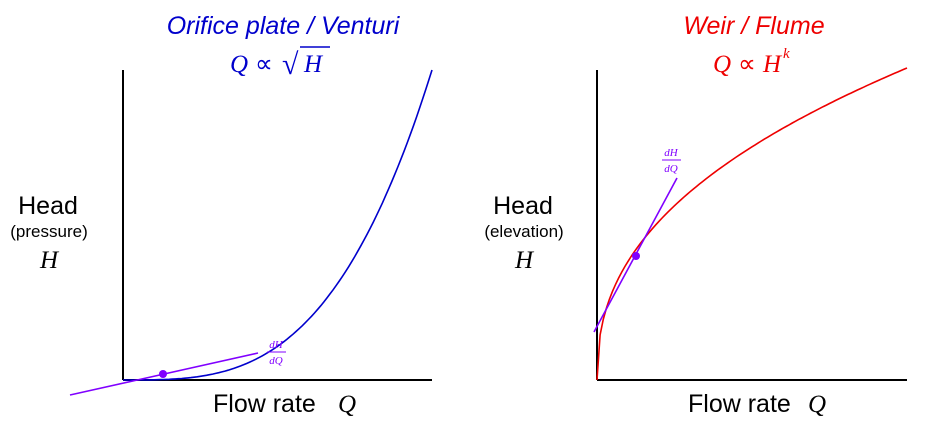  I want to click on left-title: Orifice plate / Venturi, so click(284, 26).